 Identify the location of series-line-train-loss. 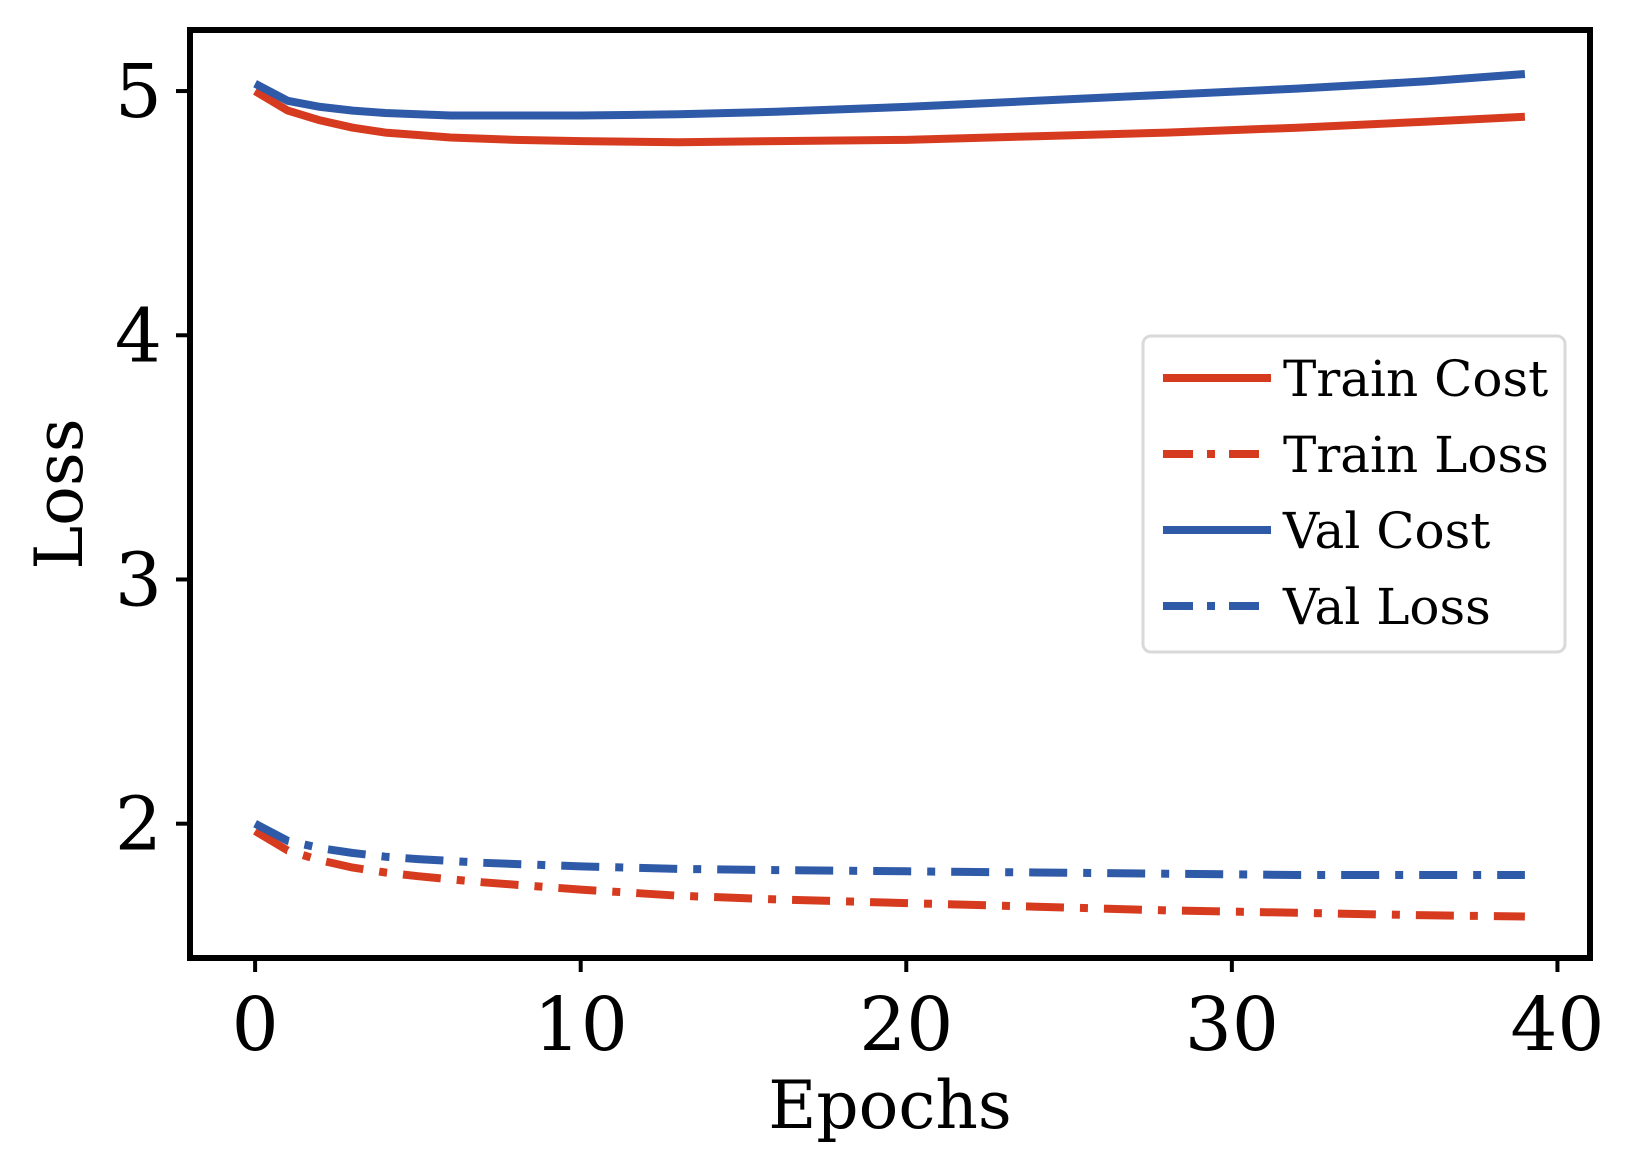
(889, 874).